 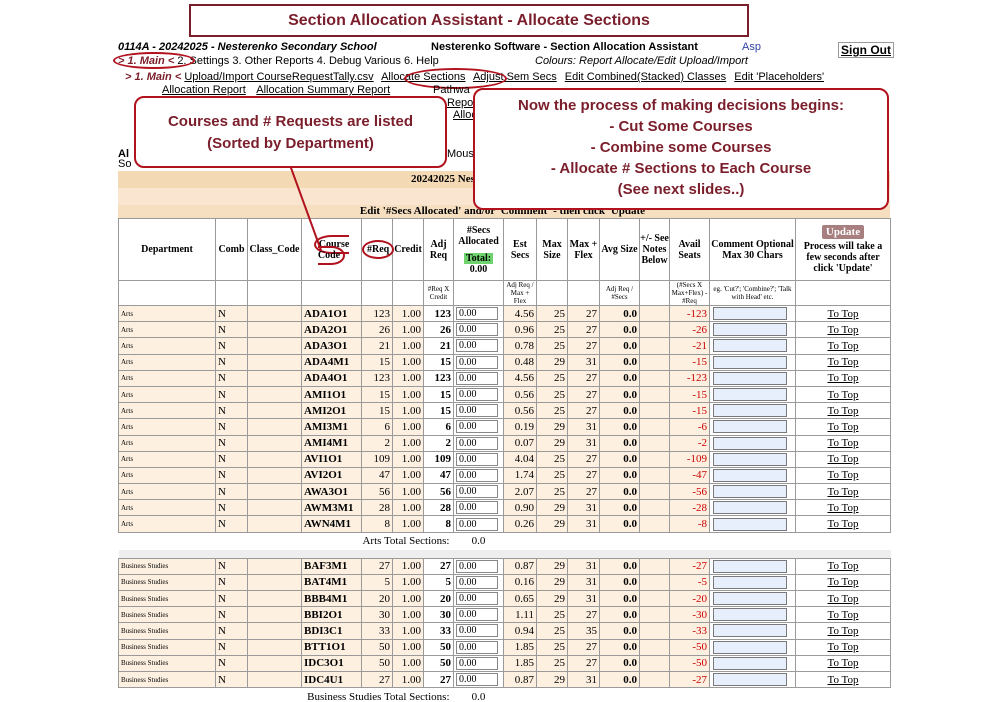 What do you see at coordinates (552, 293) in the screenshot?
I see `th-sub-empty` at bounding box center [552, 293].